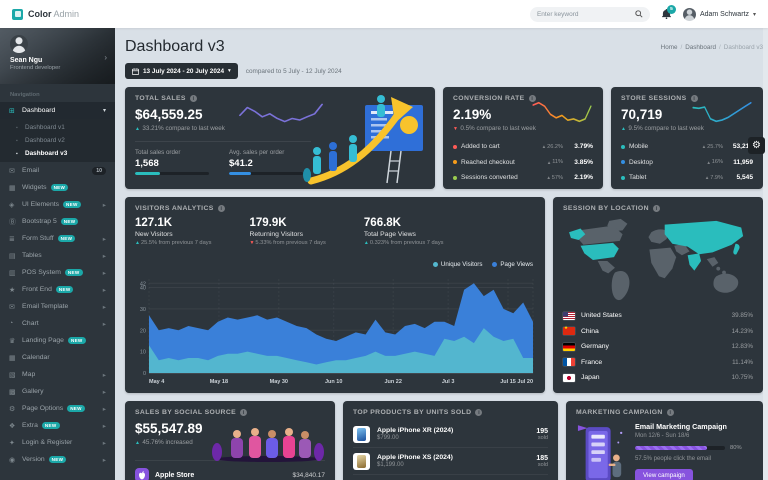 Image resolution: width=768 pixels, height=480 pixels. I want to click on sidebar-item-login-register: ✦ Login & Register ▸, so click(57, 442).